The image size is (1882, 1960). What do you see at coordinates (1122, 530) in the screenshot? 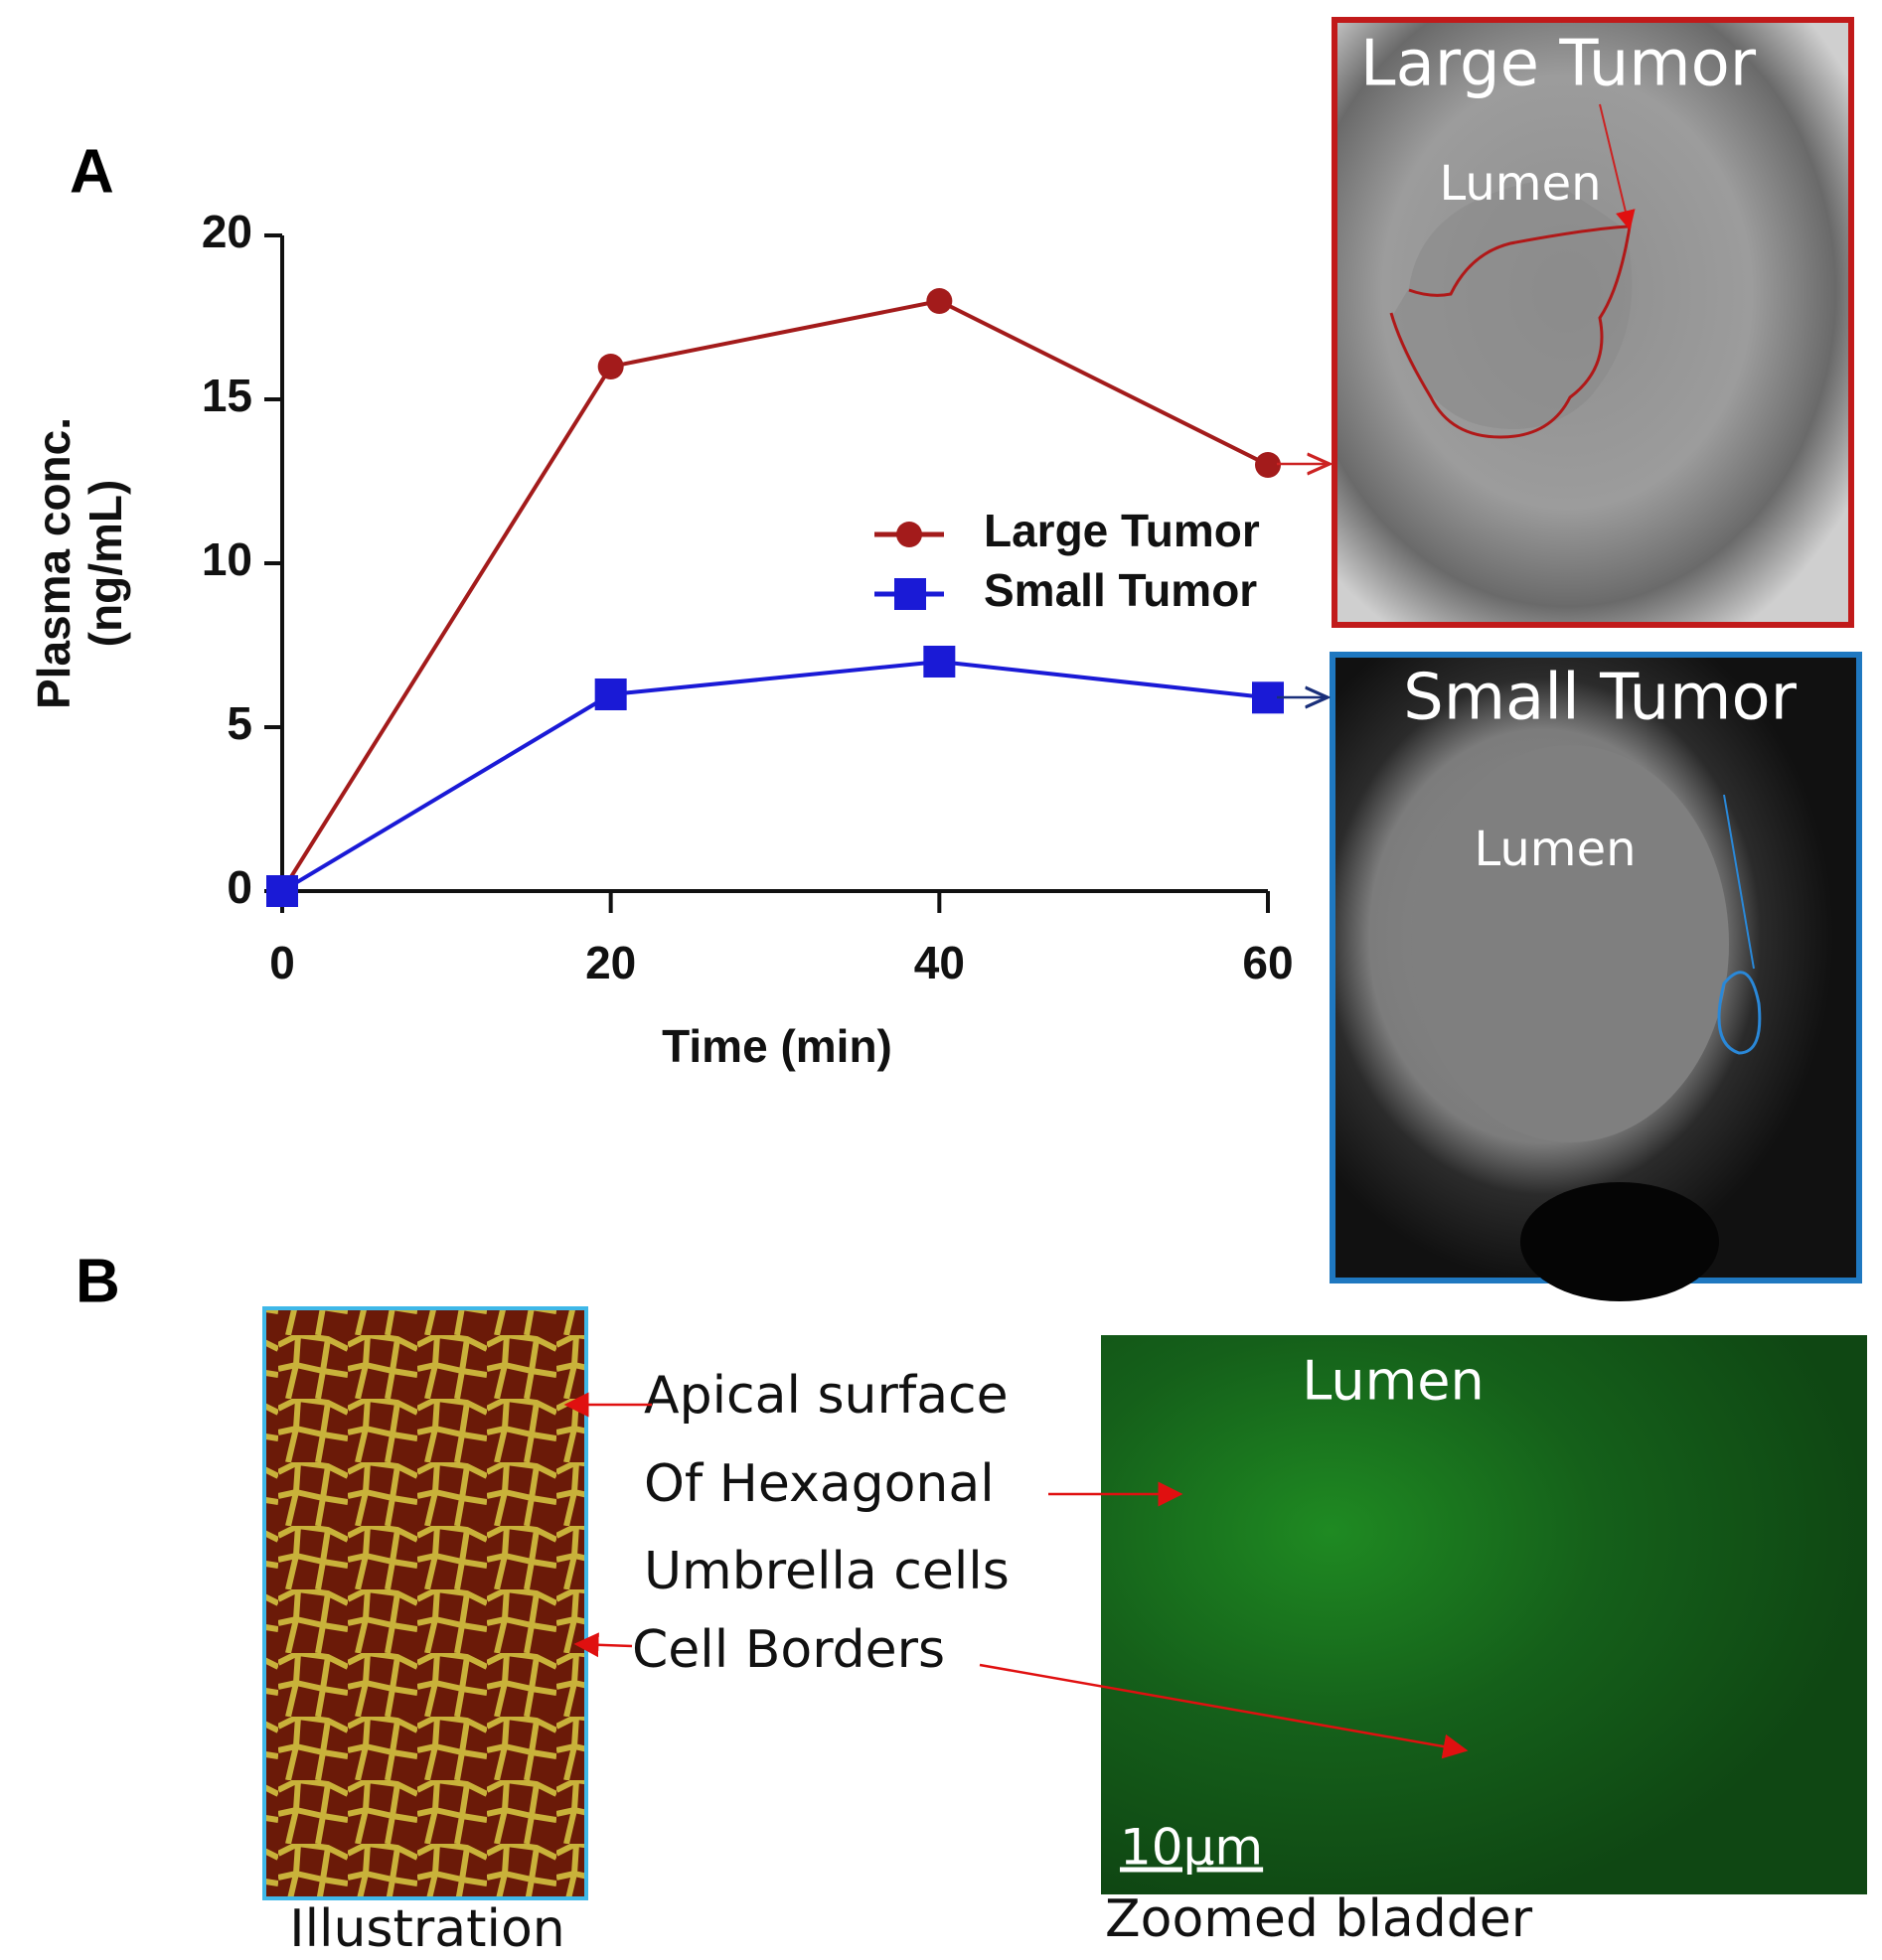
I see `legend-label: Large Tumor` at bounding box center [1122, 530].